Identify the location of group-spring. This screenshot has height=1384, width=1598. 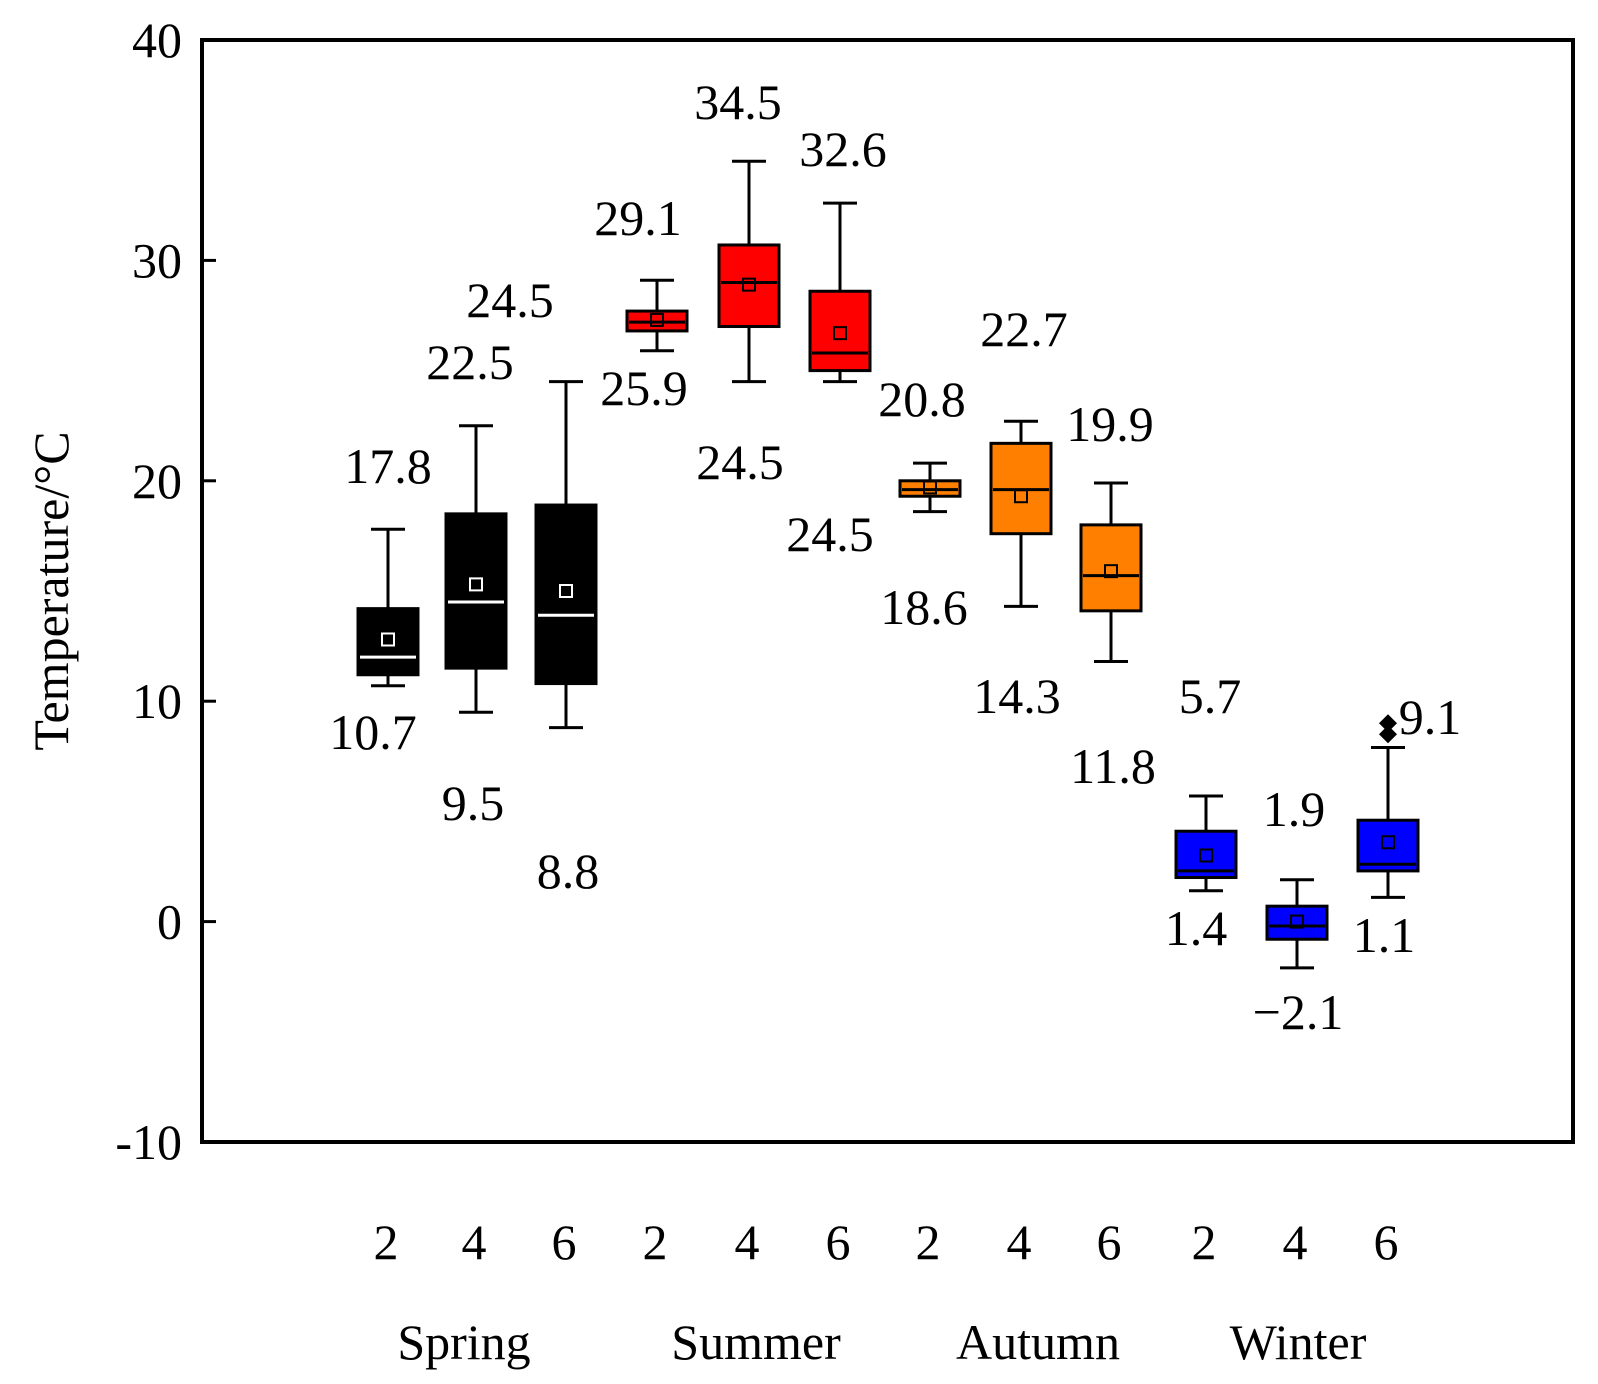
(477, 555).